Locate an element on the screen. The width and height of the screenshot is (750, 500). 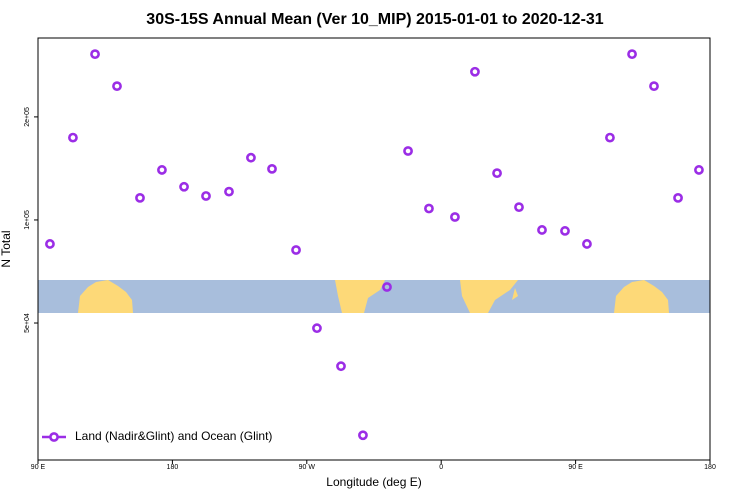
legend-marker is located at coordinates (54, 437).